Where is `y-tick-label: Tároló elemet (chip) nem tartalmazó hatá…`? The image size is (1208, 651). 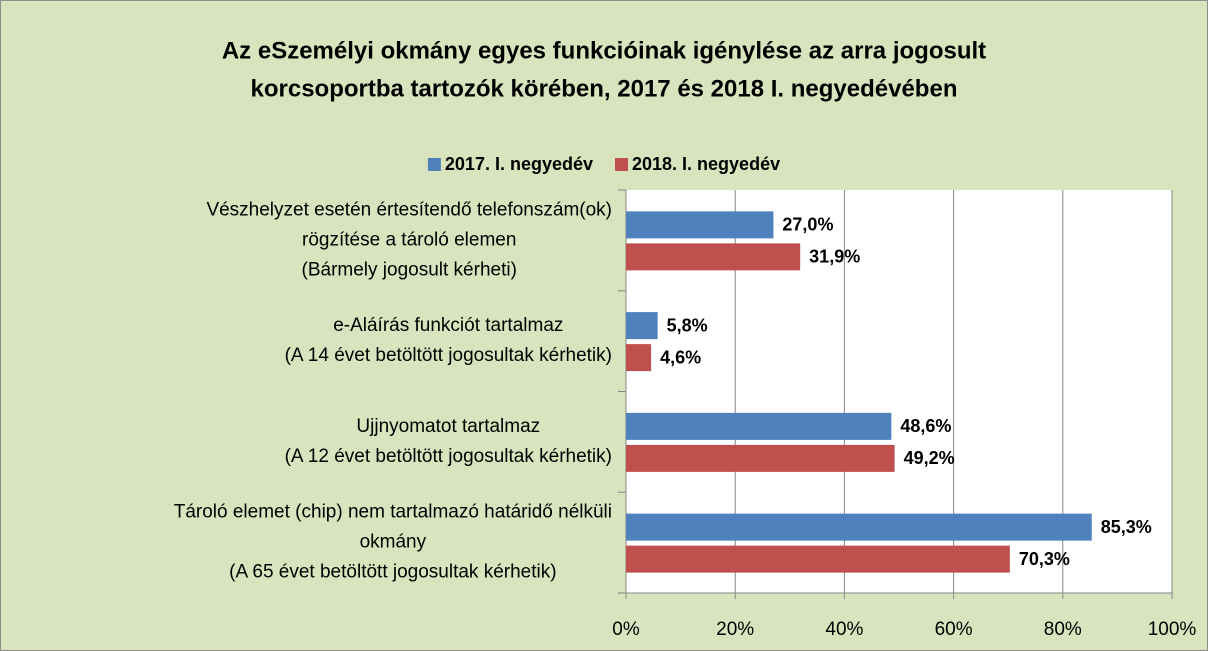
y-tick-label: Tároló elemet (chip) nem tartalmazó hatá… is located at coordinates (393, 512).